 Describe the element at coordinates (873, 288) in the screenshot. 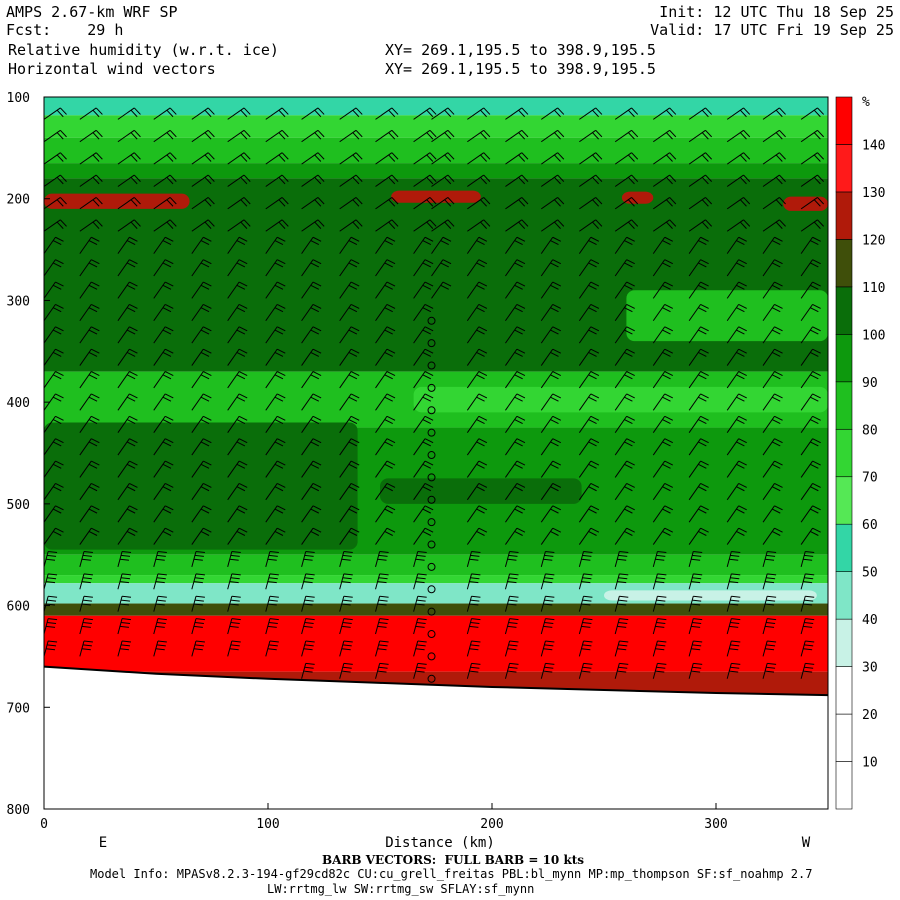

I see `colorbar-label: 110` at that location.